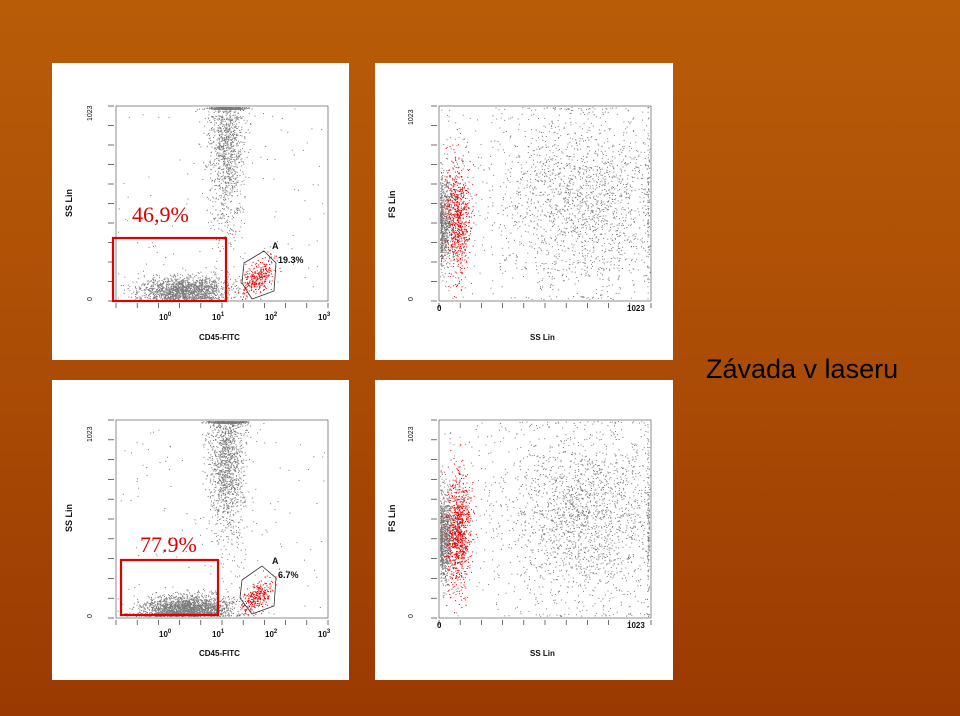  What do you see at coordinates (245, 317) in the screenshot?
I see `x-tick-labels: 100 101 102 103` at bounding box center [245, 317].